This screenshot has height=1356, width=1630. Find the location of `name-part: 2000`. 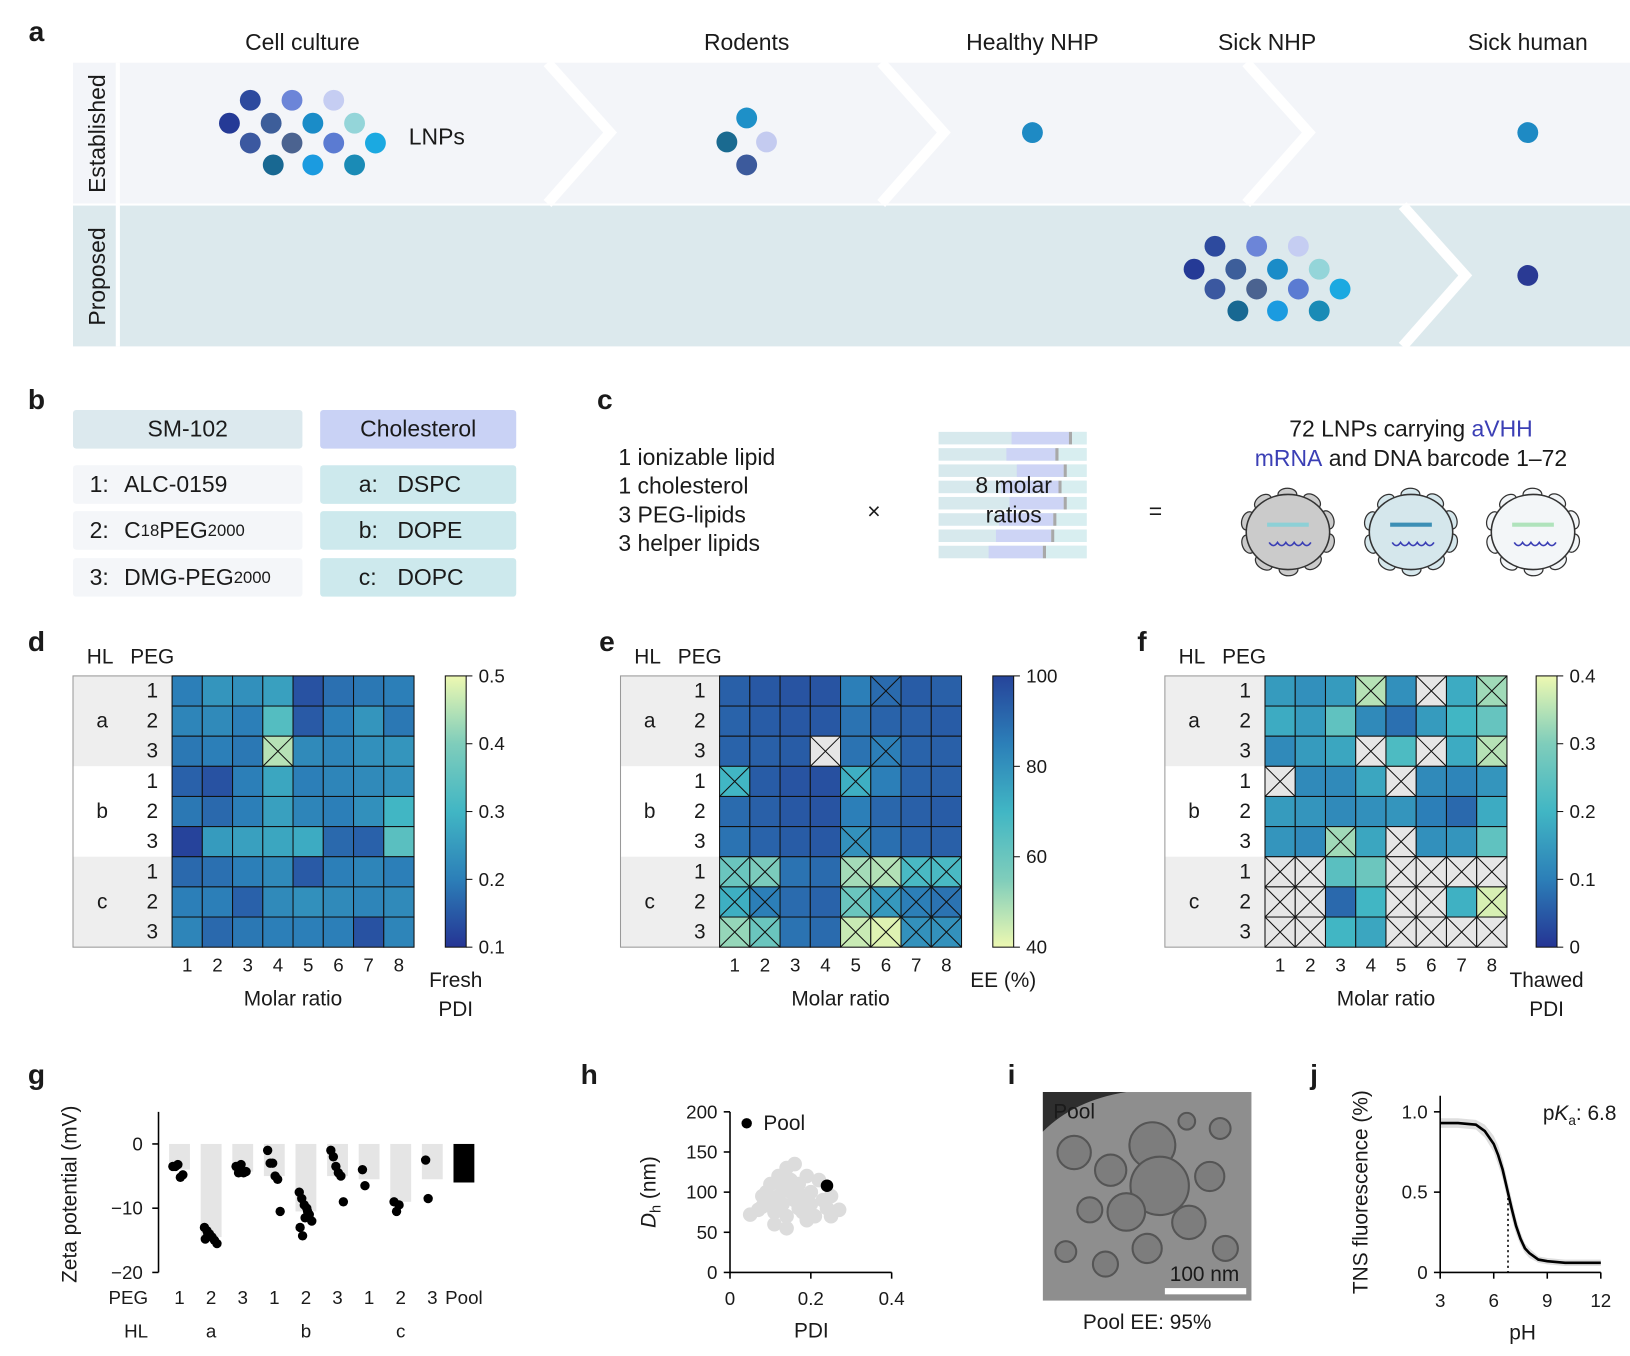

name-part: 2000 is located at coordinates (226, 529).